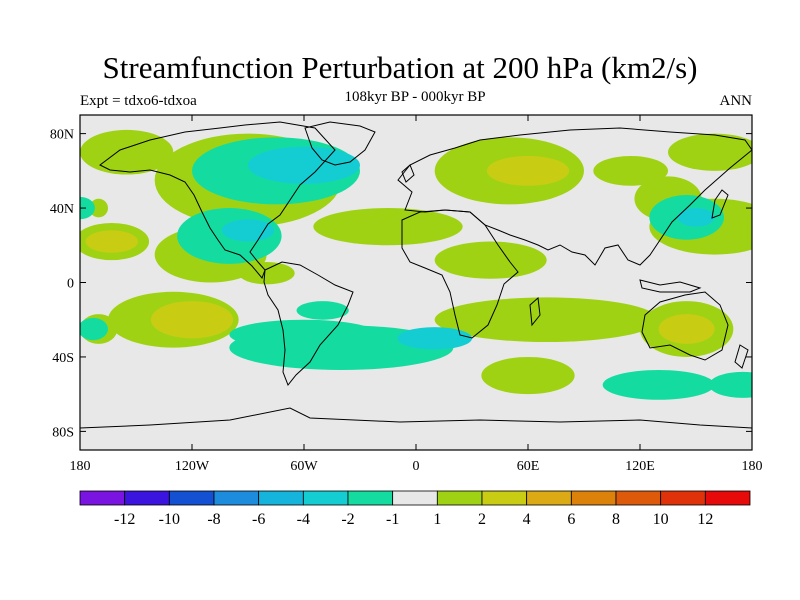  Describe the element at coordinates (347, 519) in the screenshot. I see `colorbar-label: -2` at that location.